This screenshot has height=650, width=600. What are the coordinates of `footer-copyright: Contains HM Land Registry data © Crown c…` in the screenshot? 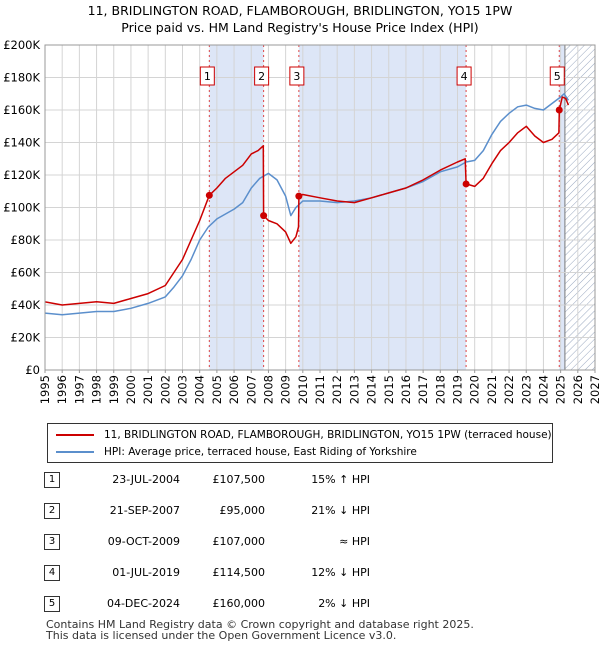 It's located at (260, 624).